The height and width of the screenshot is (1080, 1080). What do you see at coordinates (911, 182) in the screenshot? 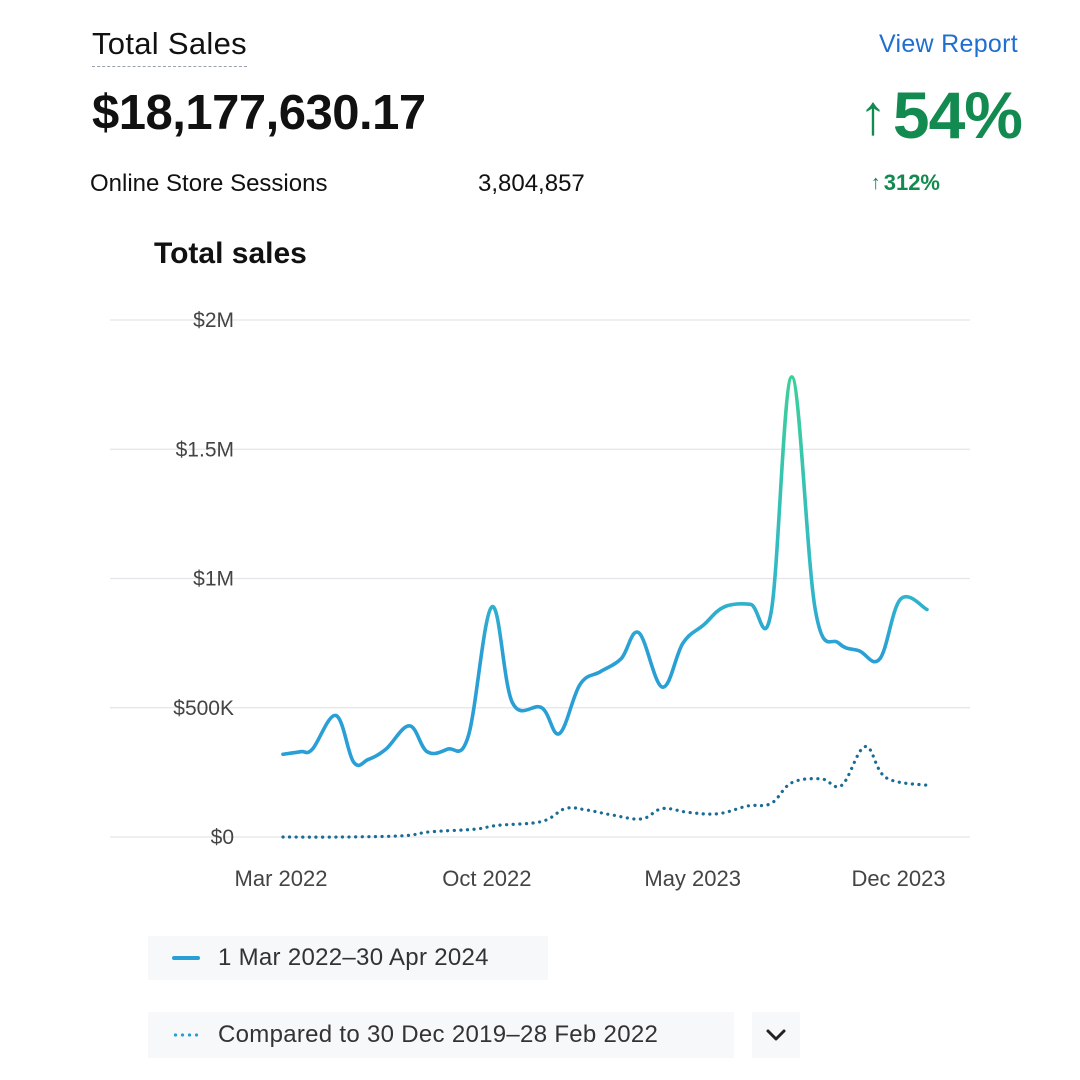
I see `sessions-change-value: 312%` at bounding box center [911, 182].